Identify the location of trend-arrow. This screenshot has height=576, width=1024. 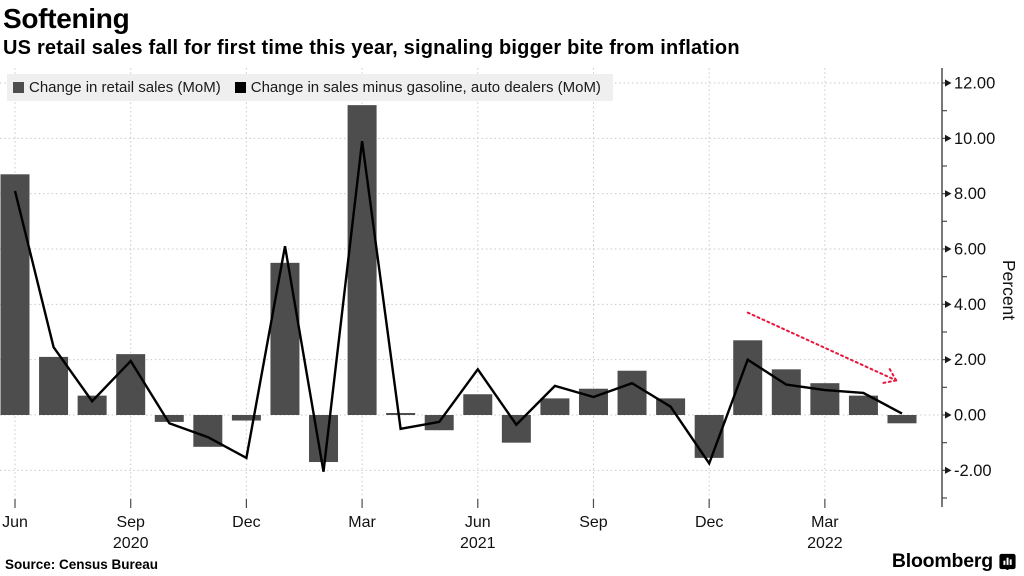
(822, 347).